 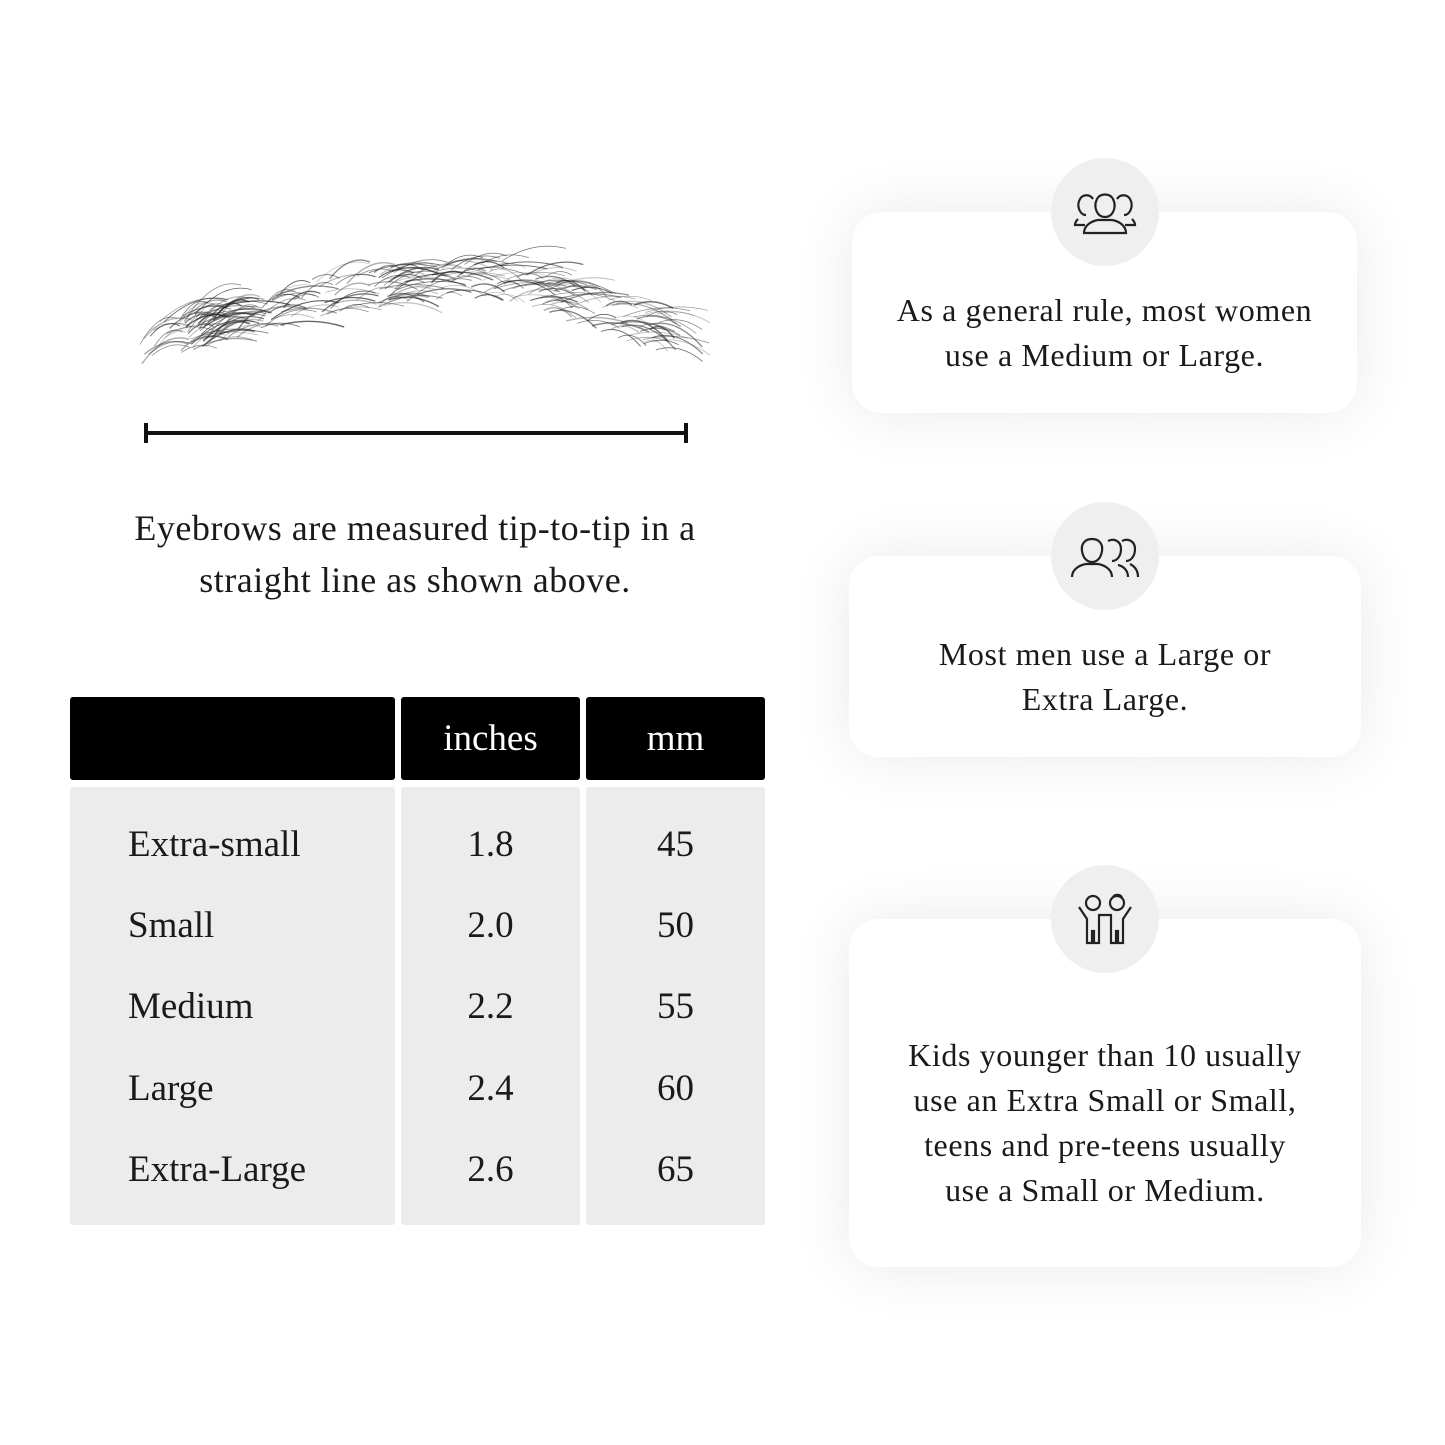 What do you see at coordinates (675, 1169) in the screenshot?
I see `table-cell-mm: 65` at bounding box center [675, 1169].